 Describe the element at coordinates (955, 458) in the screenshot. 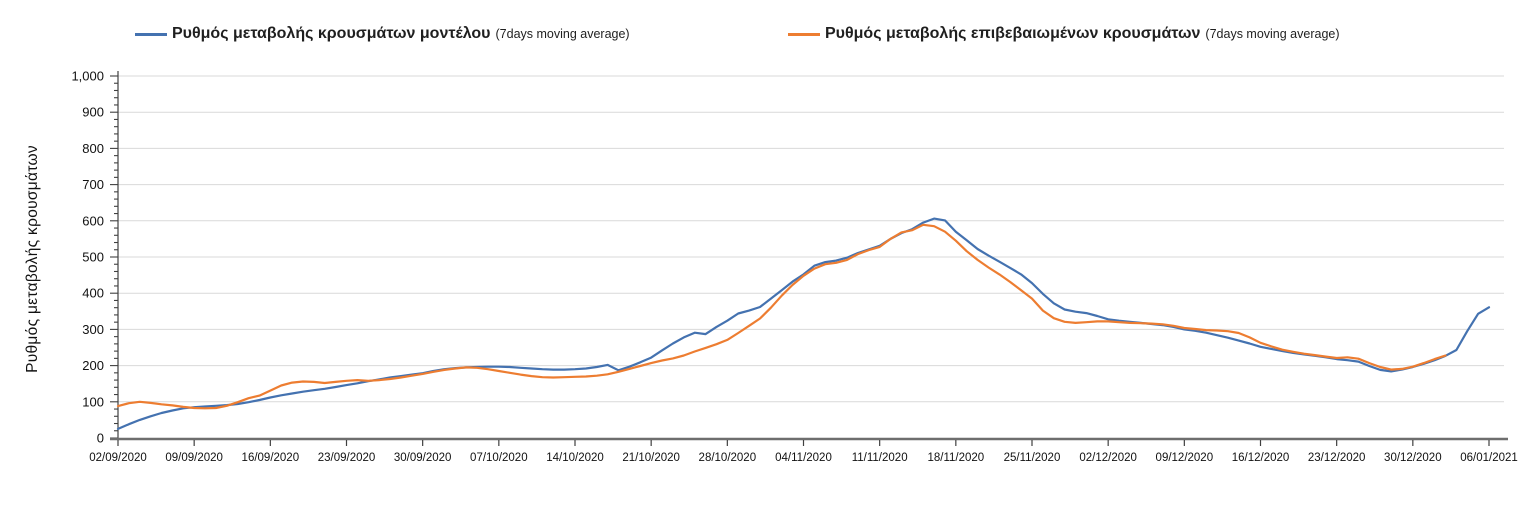

I see `svg-text: 18/11/2020` at that location.